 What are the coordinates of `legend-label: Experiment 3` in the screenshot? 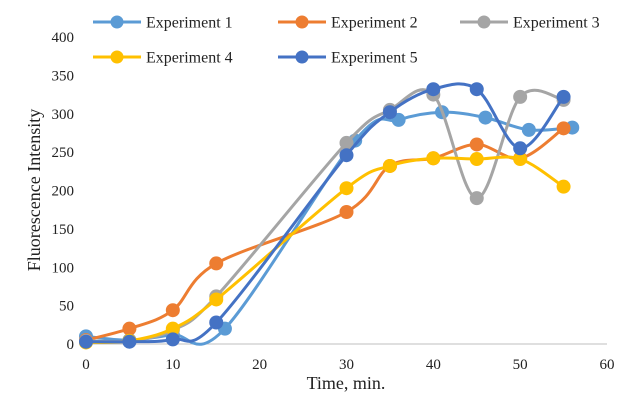 It's located at (556, 23).